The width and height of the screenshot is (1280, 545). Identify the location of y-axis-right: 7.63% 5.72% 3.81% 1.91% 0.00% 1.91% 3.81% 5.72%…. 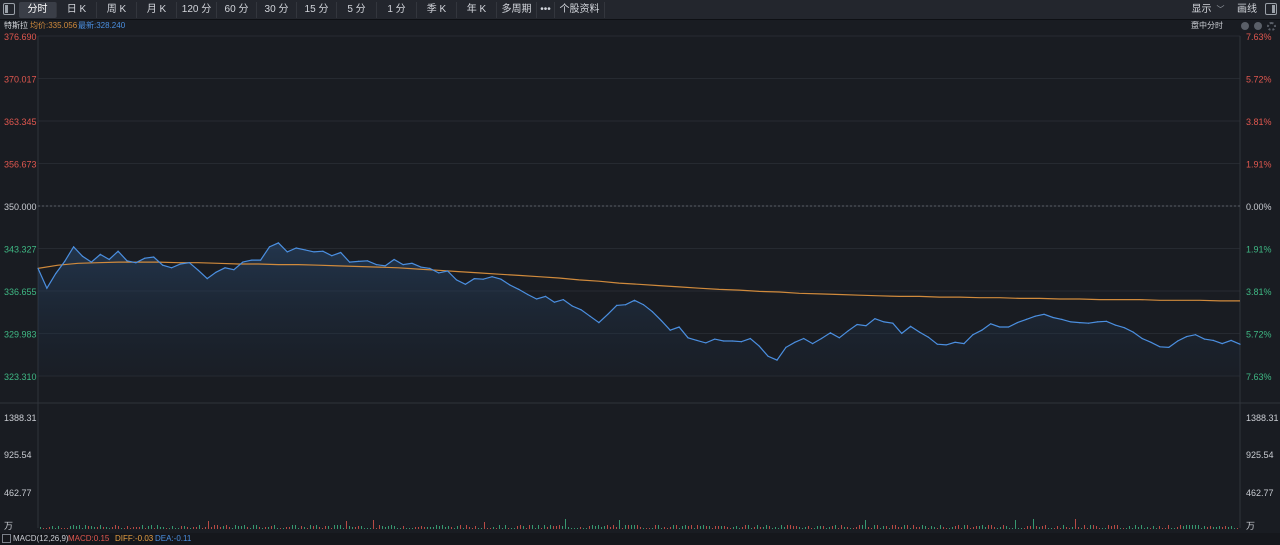
(1259, 207).